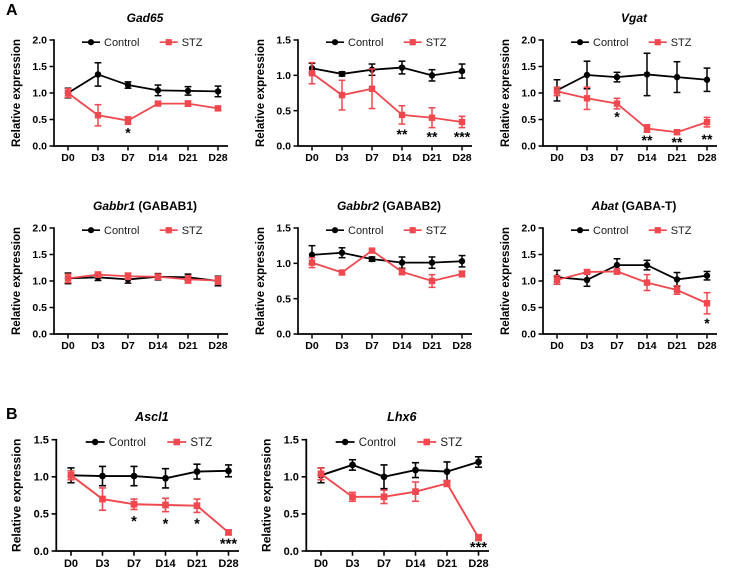 The height and width of the screenshot is (586, 743). I want to click on svg-text: Lhx6, so click(402, 417).